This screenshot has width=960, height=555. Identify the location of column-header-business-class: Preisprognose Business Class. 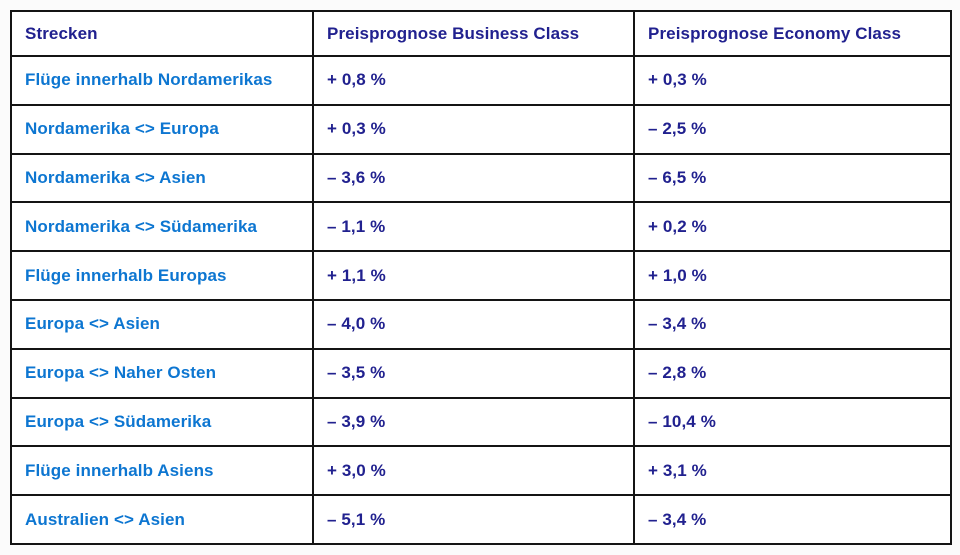
(473, 33).